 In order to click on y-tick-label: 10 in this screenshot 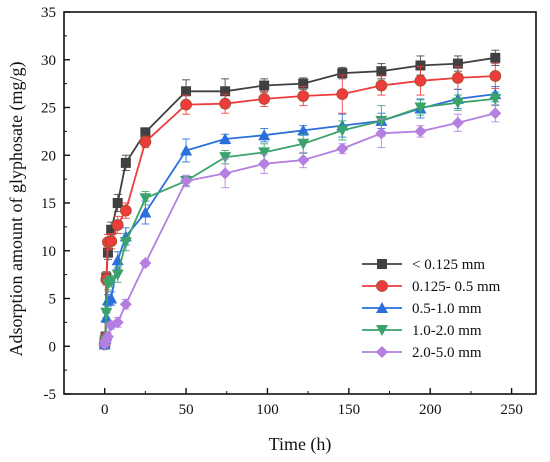, I will do `click(48, 252)`.